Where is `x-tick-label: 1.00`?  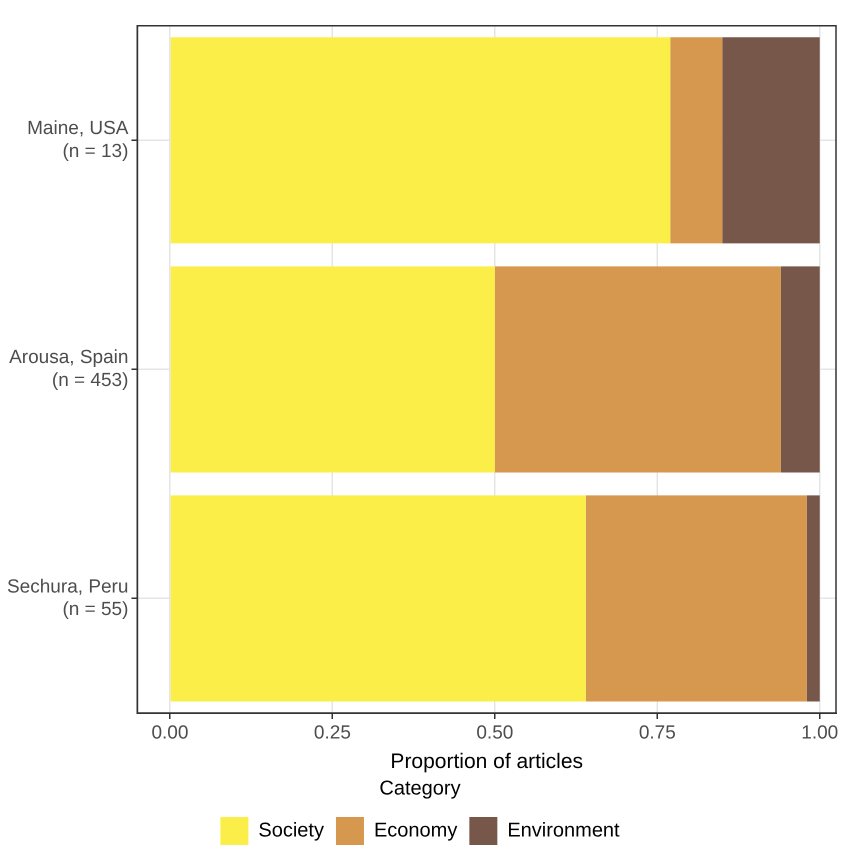 x-tick-label: 1.00 is located at coordinates (819, 733).